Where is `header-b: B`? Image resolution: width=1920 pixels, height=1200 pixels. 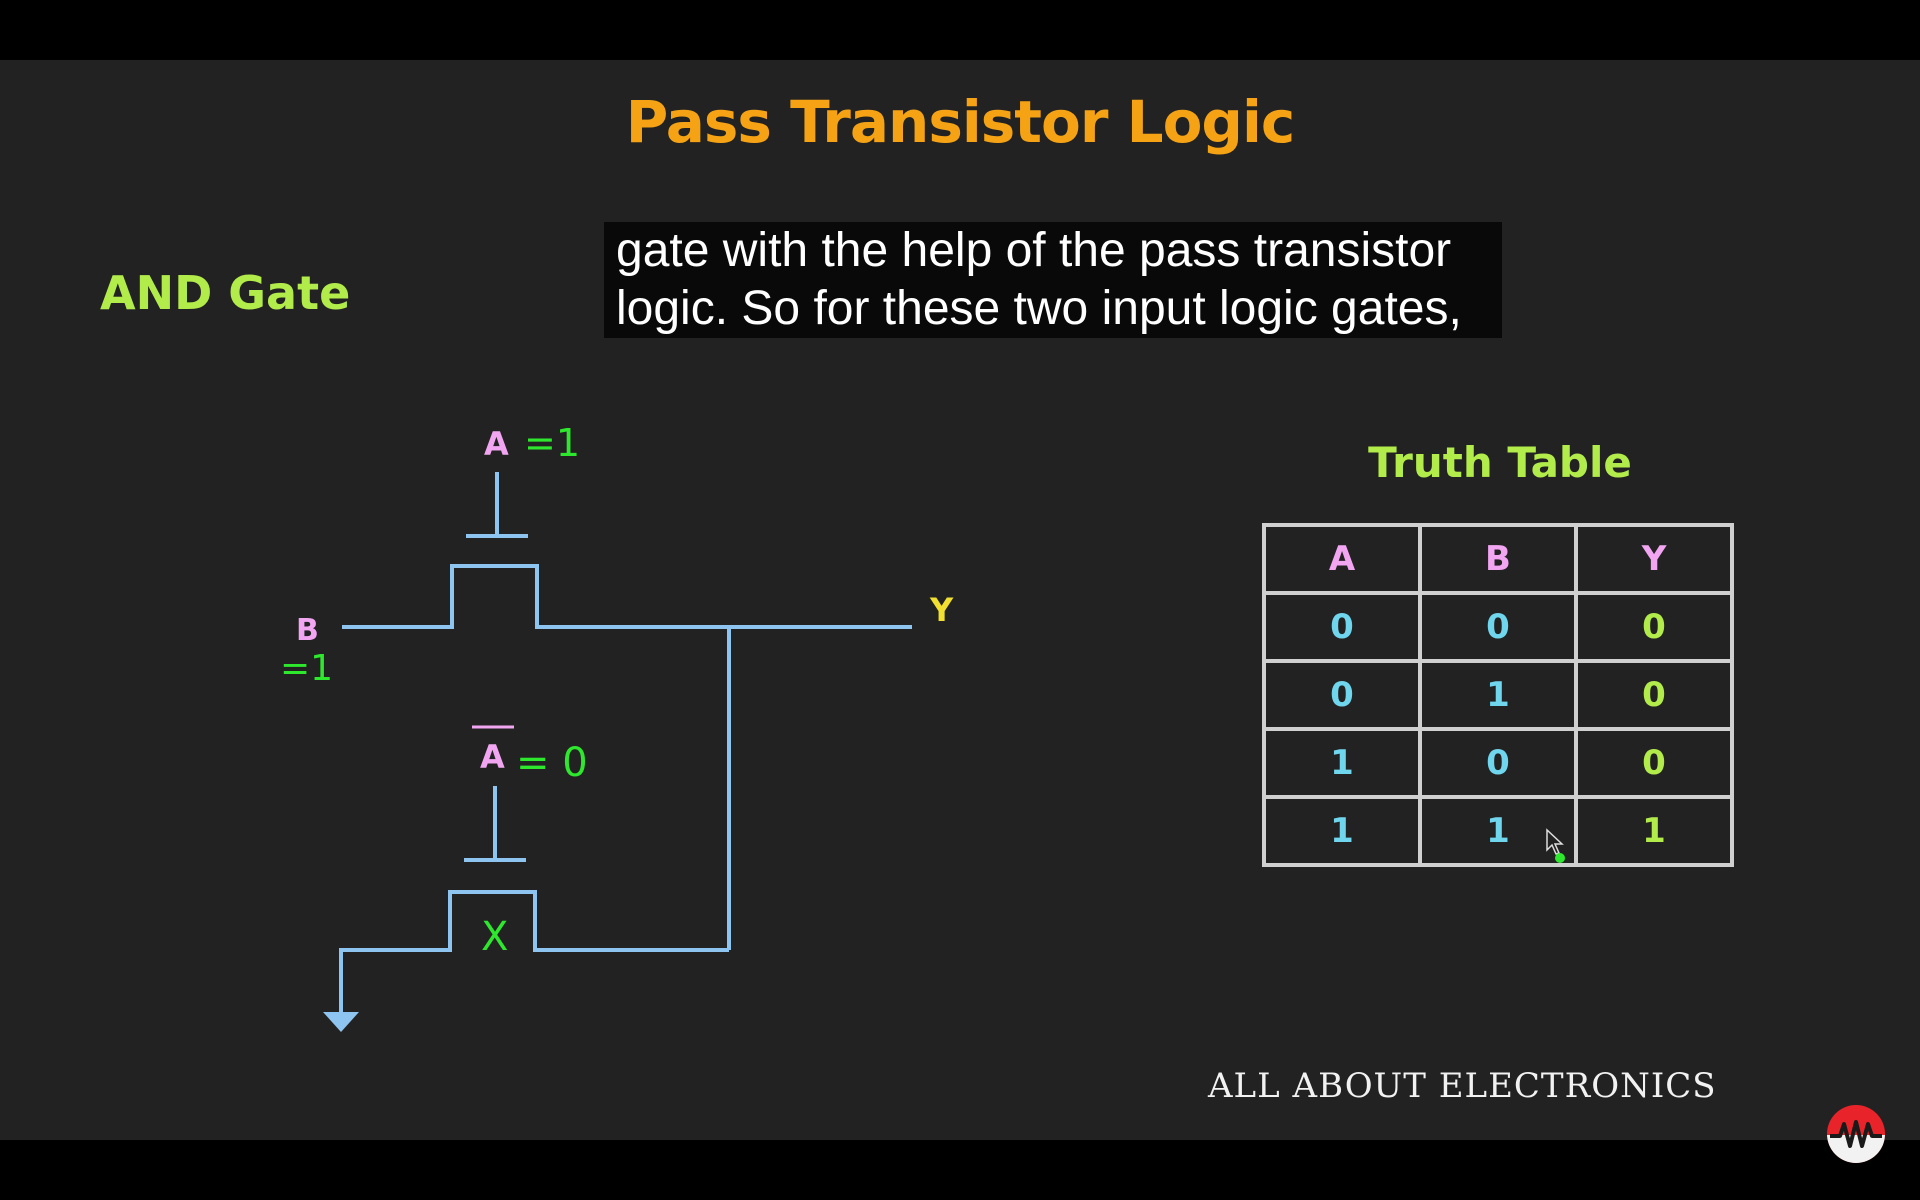
header-b: B is located at coordinates (1498, 559).